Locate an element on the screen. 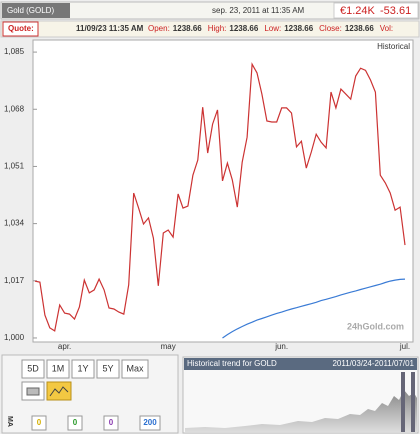  period-label: 5Y is located at coordinates (107, 368).